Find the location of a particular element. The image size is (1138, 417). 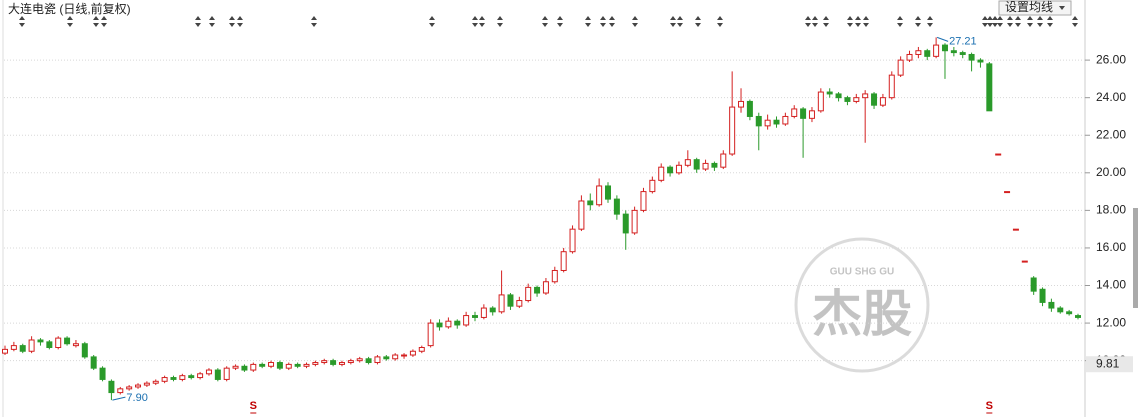

y-tick-label: 14.00 is located at coordinates (1111, 285).